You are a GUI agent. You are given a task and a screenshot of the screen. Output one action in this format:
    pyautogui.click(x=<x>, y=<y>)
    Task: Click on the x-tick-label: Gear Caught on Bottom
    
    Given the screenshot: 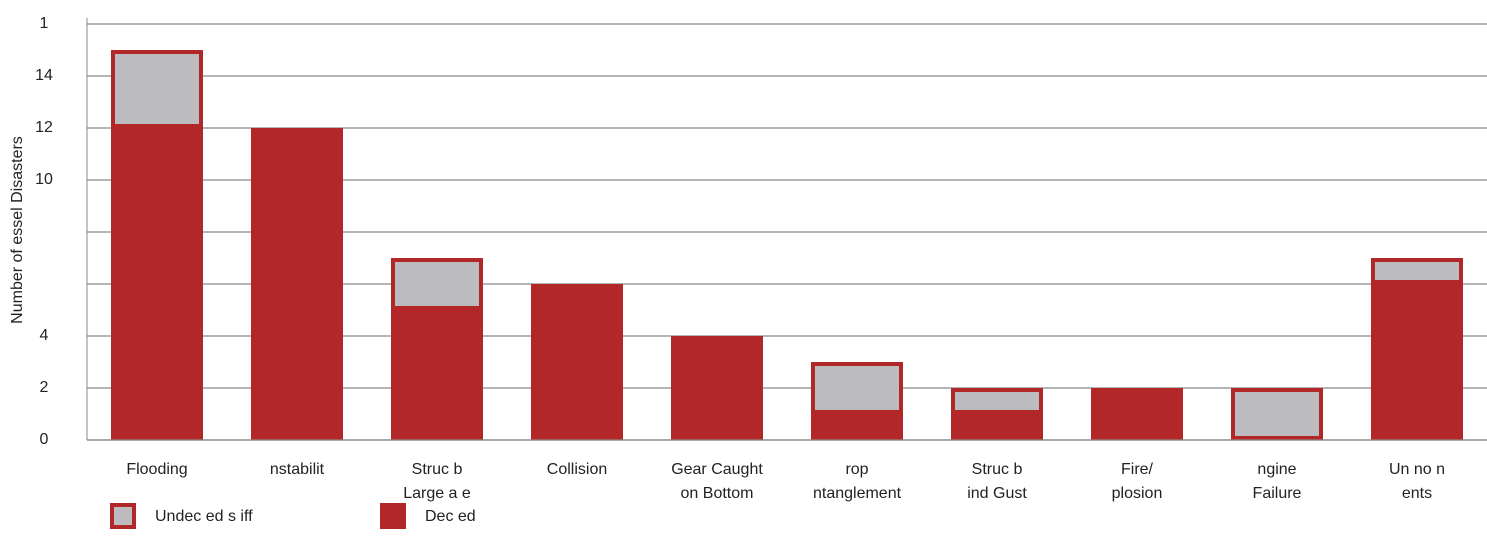 What is the action you would take?
    pyautogui.click(x=717, y=481)
    